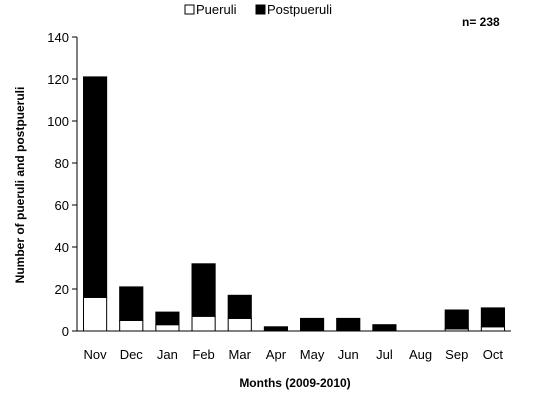  What do you see at coordinates (167, 318) in the screenshot?
I see `bar-postpueruli-jan` at bounding box center [167, 318].